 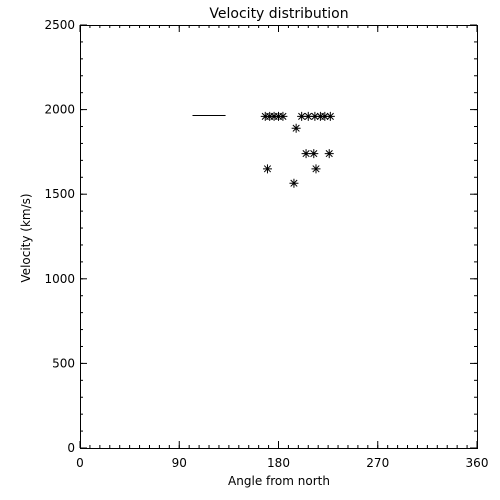 I want to click on y-tick-label: 500, so click(x=63, y=363).